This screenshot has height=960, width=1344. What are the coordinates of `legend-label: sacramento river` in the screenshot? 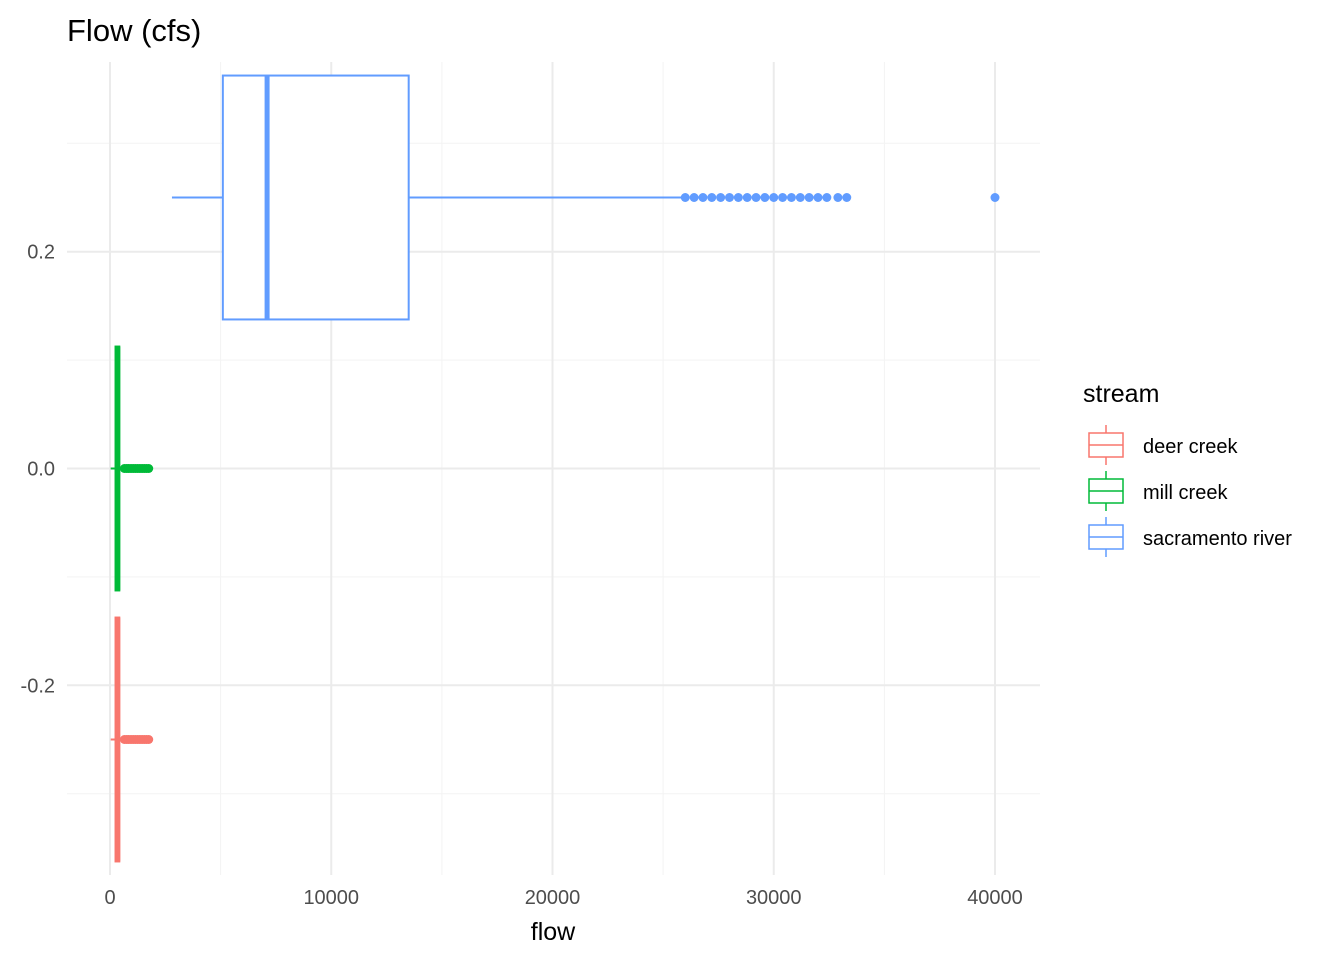 It's located at (1217, 539).